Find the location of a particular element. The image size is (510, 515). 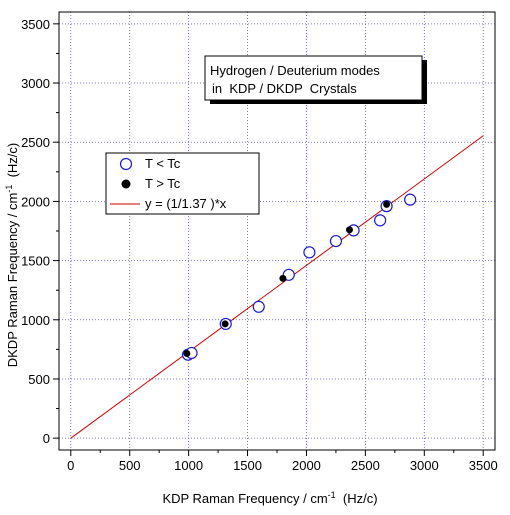

x-axis-title-unit: (Hz/c) is located at coordinates (357, 498).